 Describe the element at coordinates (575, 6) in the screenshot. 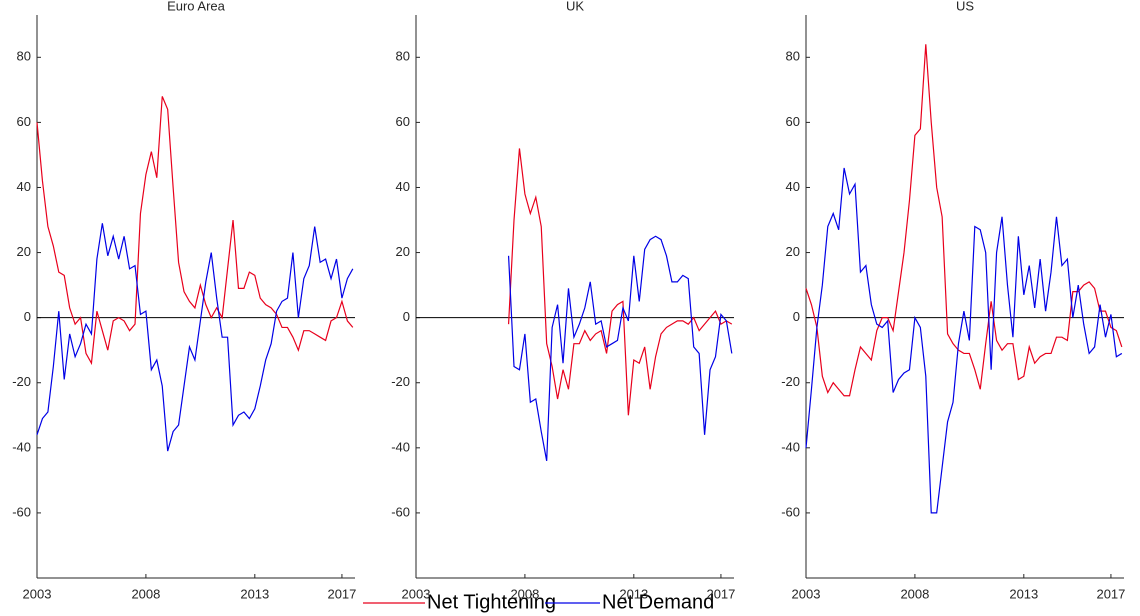

I see `chart-title: UK` at that location.